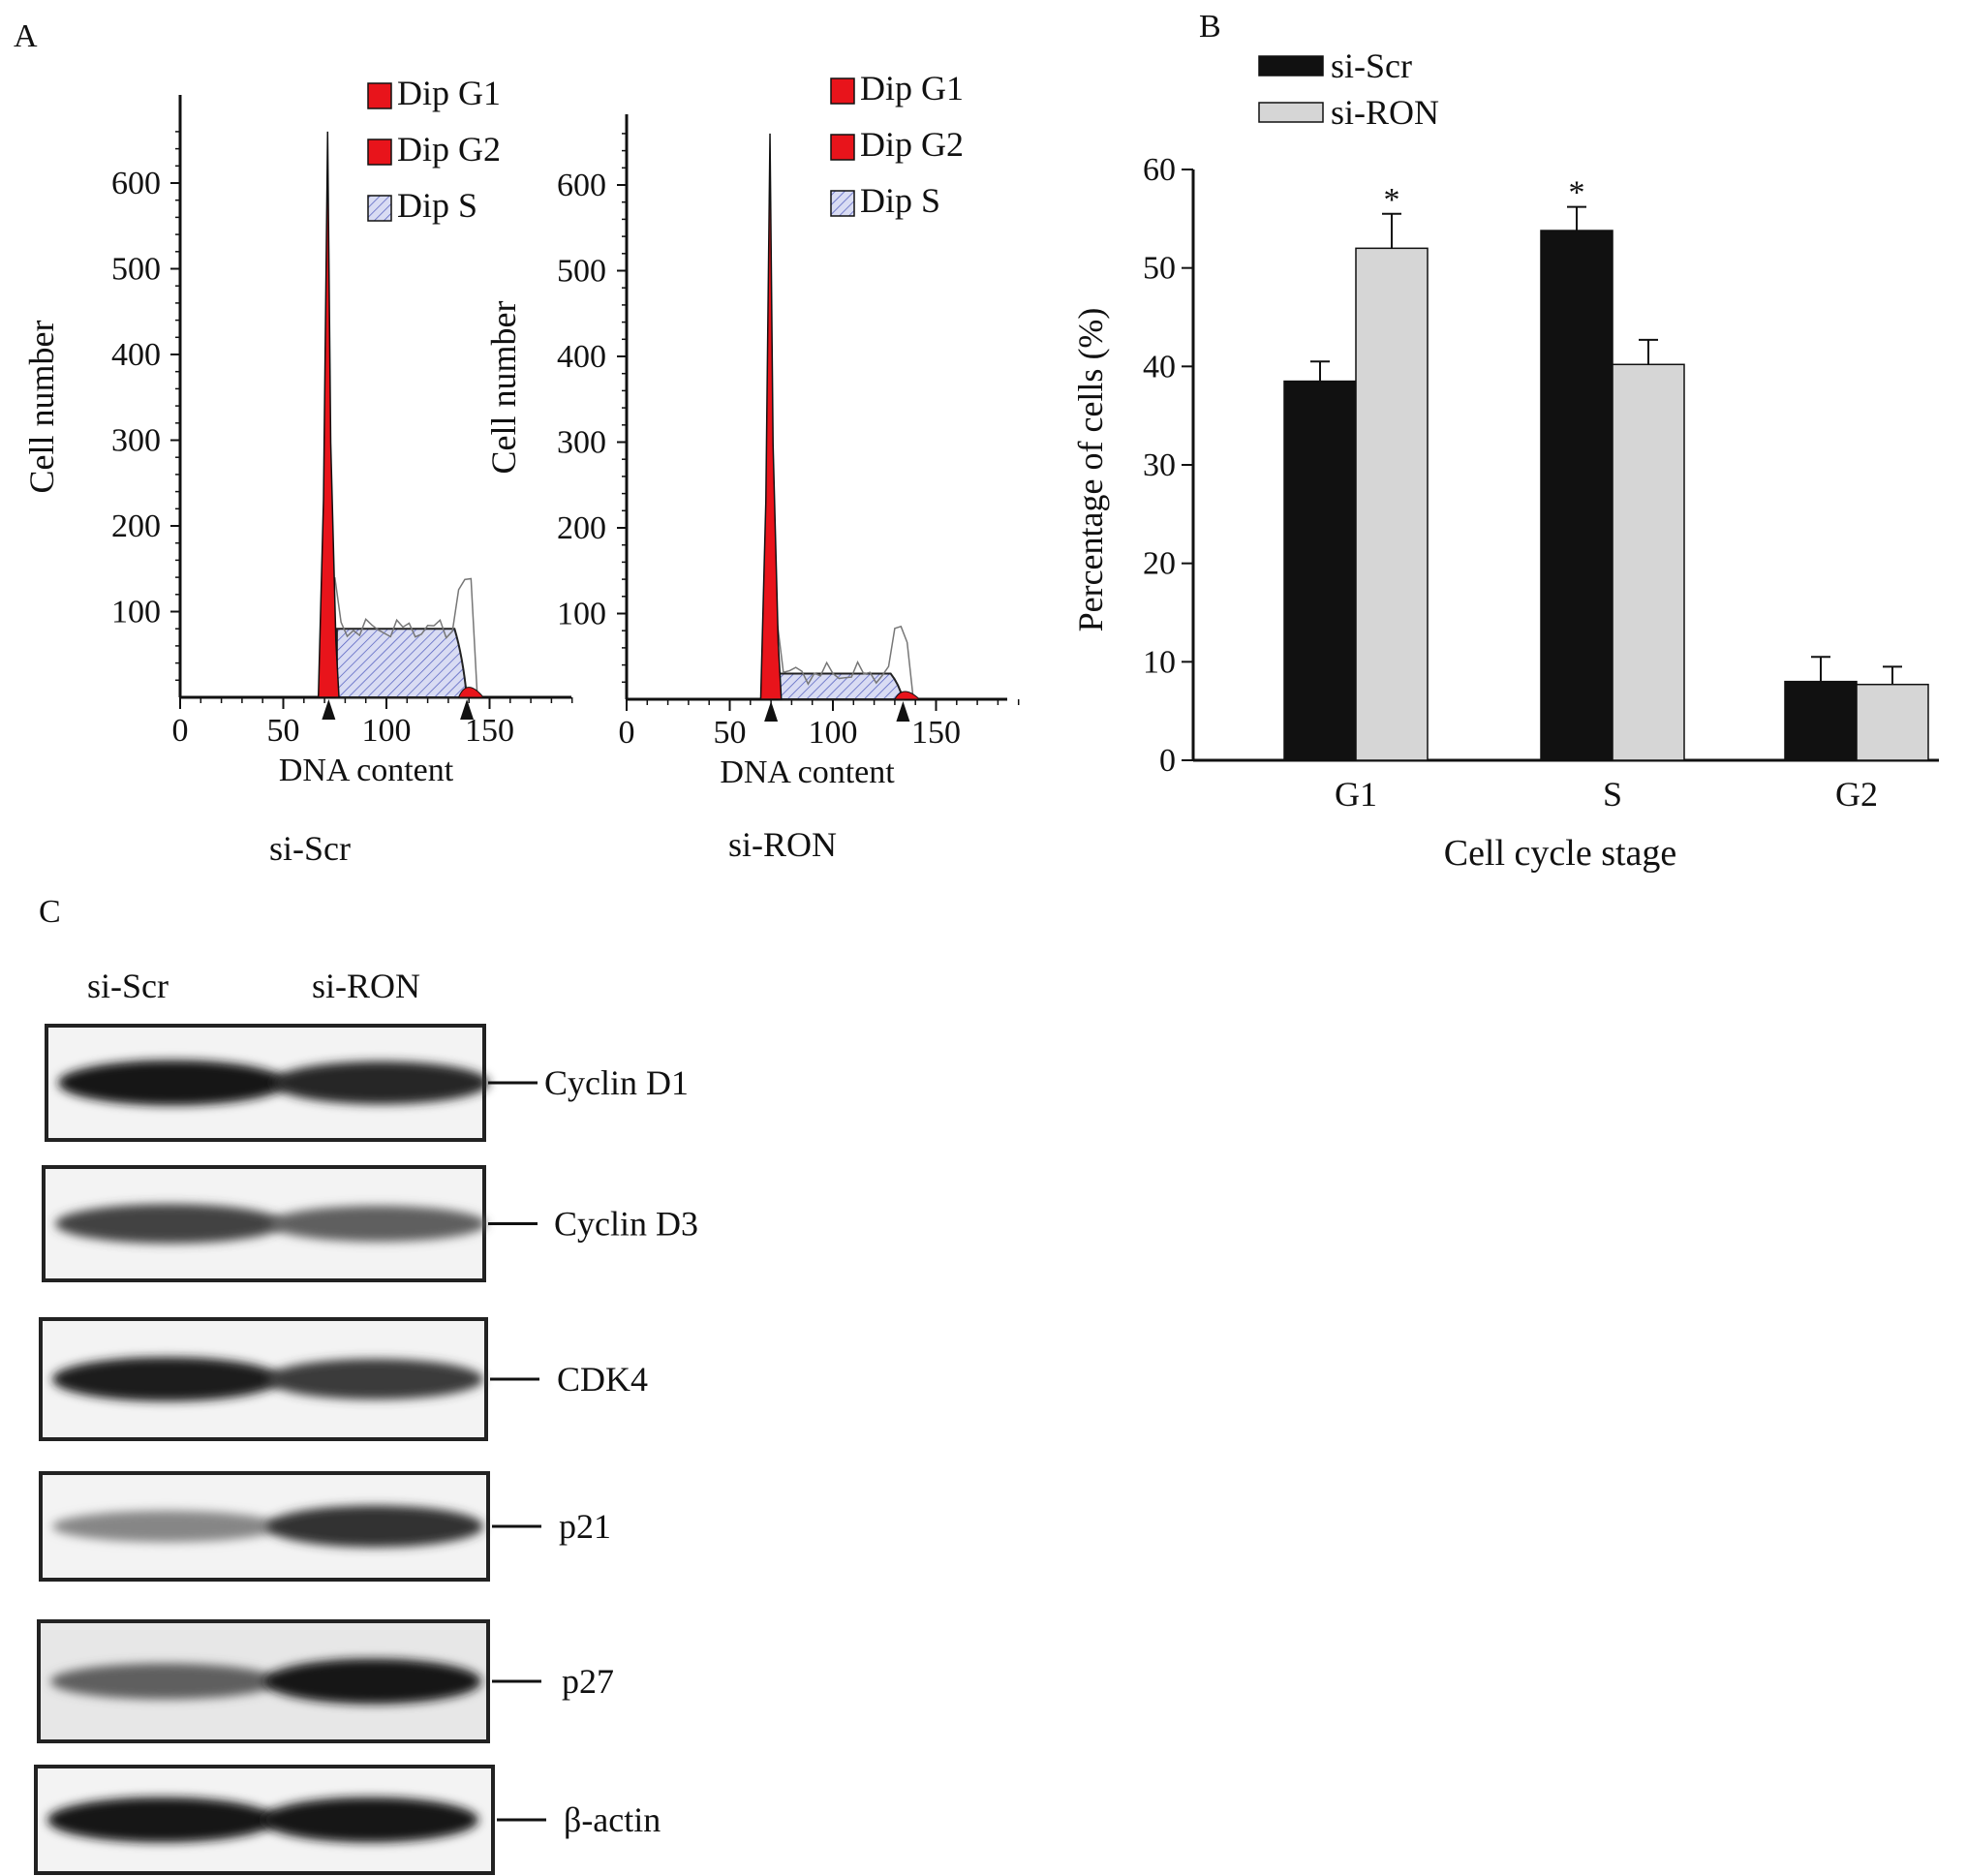 The height and width of the screenshot is (1876, 1967). Describe the element at coordinates (1159, 564) in the screenshot. I see `y-tick-label: 20` at that location.